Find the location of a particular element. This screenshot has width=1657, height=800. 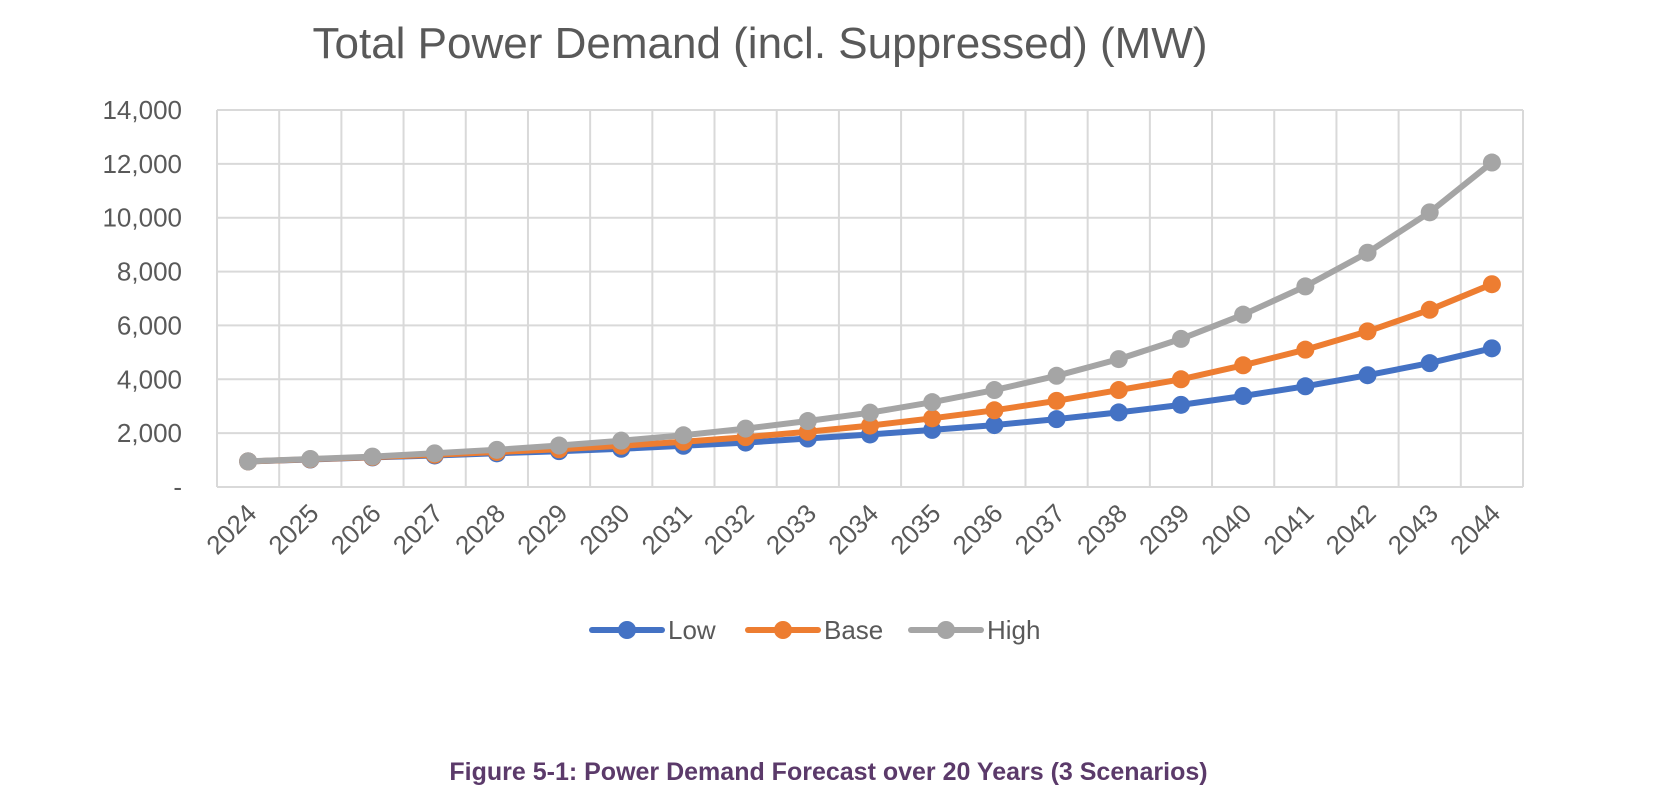

y-tick-label: 8,000 is located at coordinates (149, 272).